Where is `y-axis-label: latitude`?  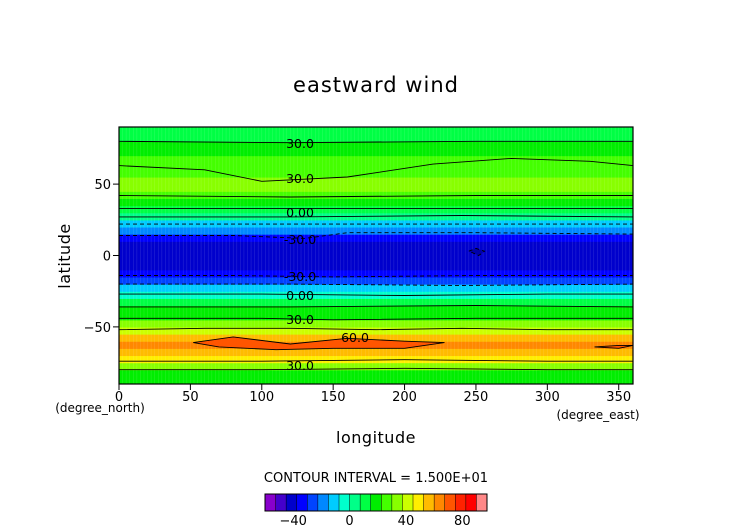 y-axis-label: latitude is located at coordinates (64, 255).